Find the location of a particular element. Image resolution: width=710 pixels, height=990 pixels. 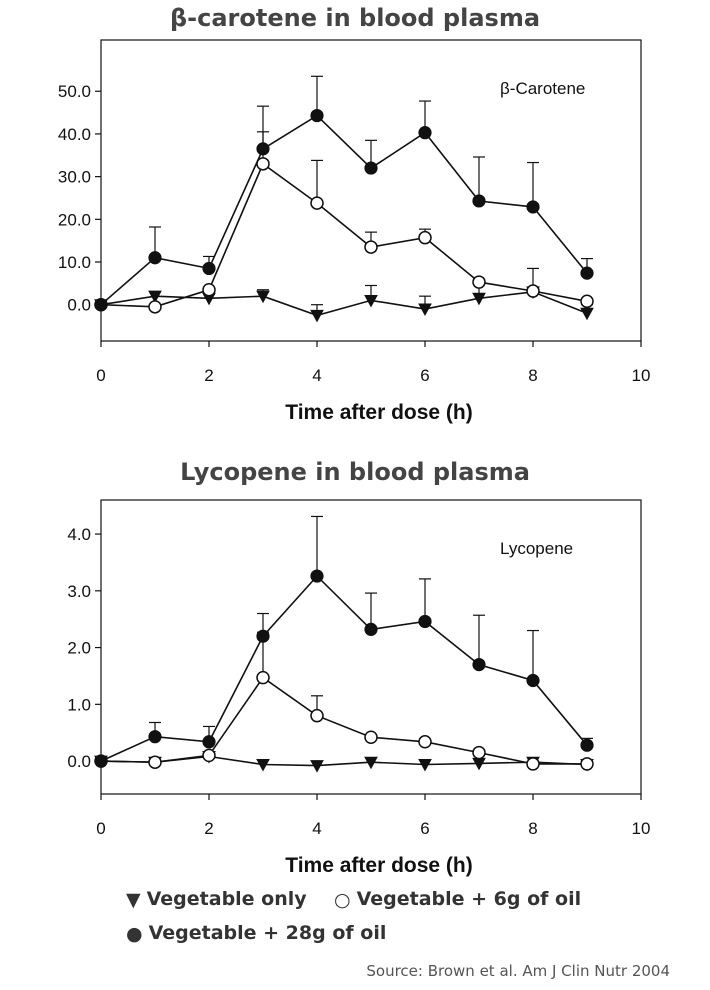

legend-label-vegetable-28g-oil: Vegetable + 28g of oil is located at coordinates (267, 933).